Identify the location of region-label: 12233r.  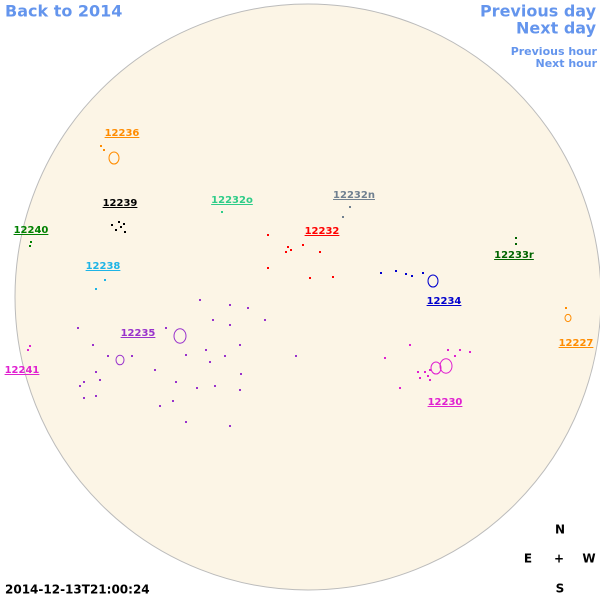
(514, 255).